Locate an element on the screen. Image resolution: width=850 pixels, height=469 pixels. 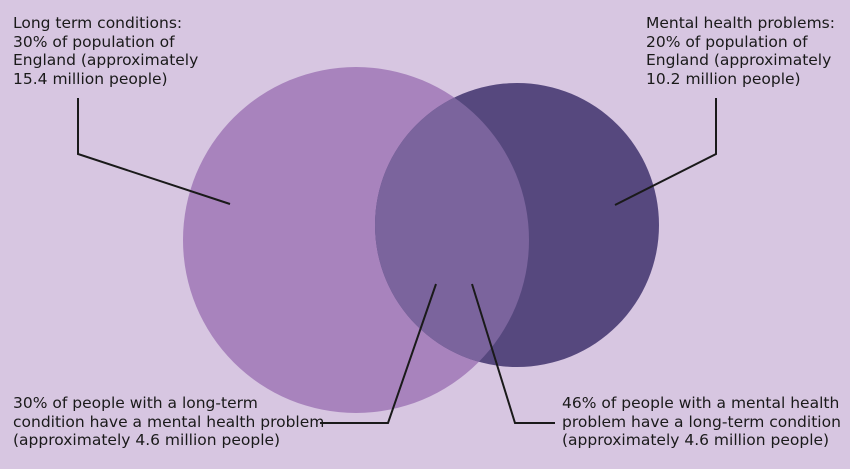
mental-health-problems-label-line: 20% of population of is located at coordinates (727, 41).